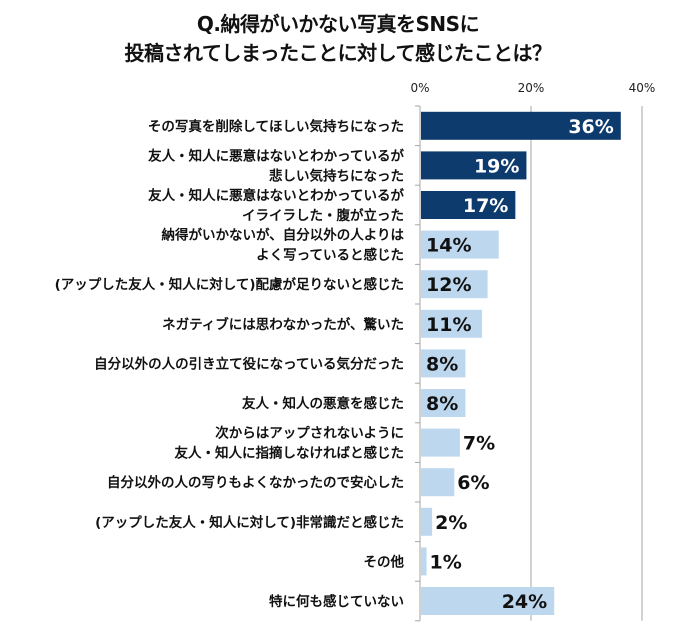 The width and height of the screenshot is (676, 628). Describe the element at coordinates (419, 88) in the screenshot. I see `x-tick-label: 0%` at that location.